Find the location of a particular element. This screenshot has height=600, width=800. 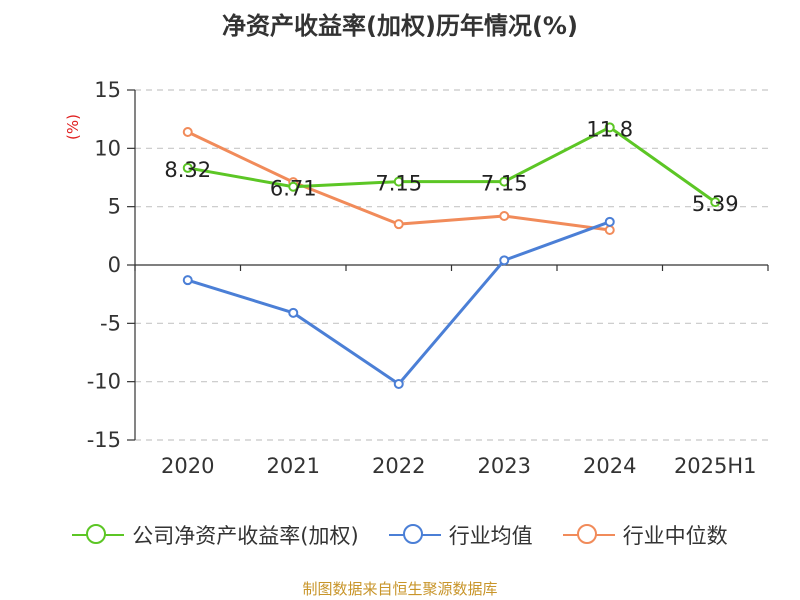

legend-item: 公司净资产收益率(加权) is located at coordinates (215, 535).